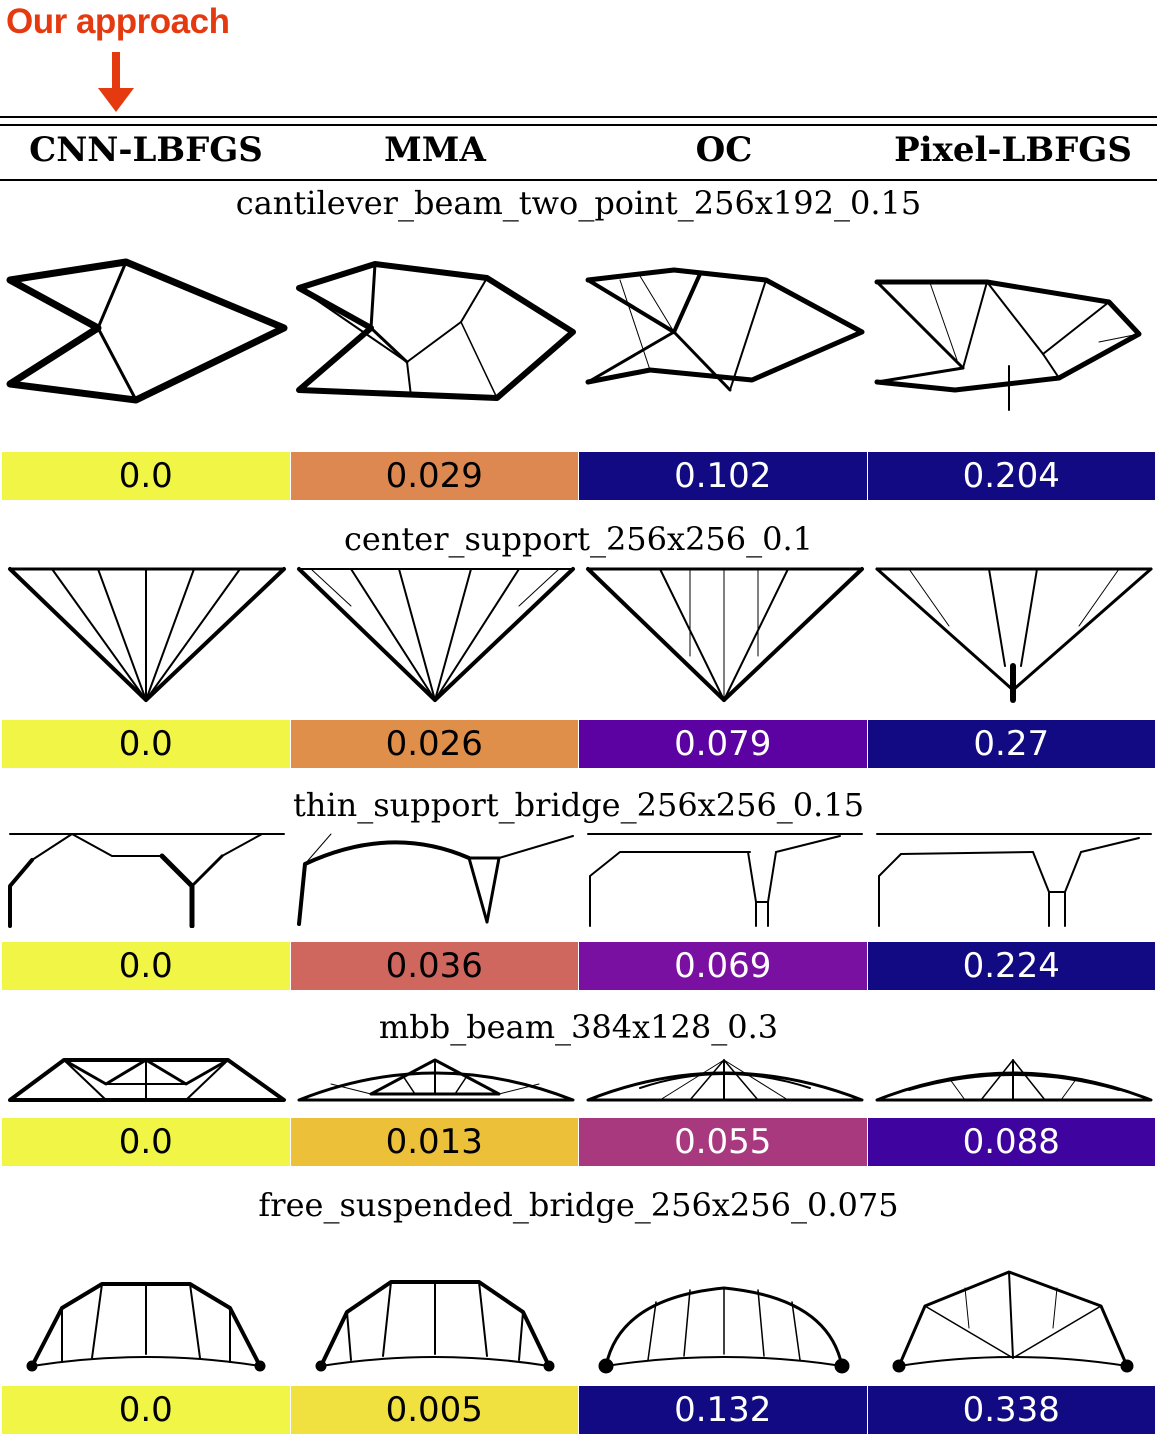 The height and width of the screenshot is (1437, 1157). I want to click on score-cell-mma: 0.005, so click(434, 1410).